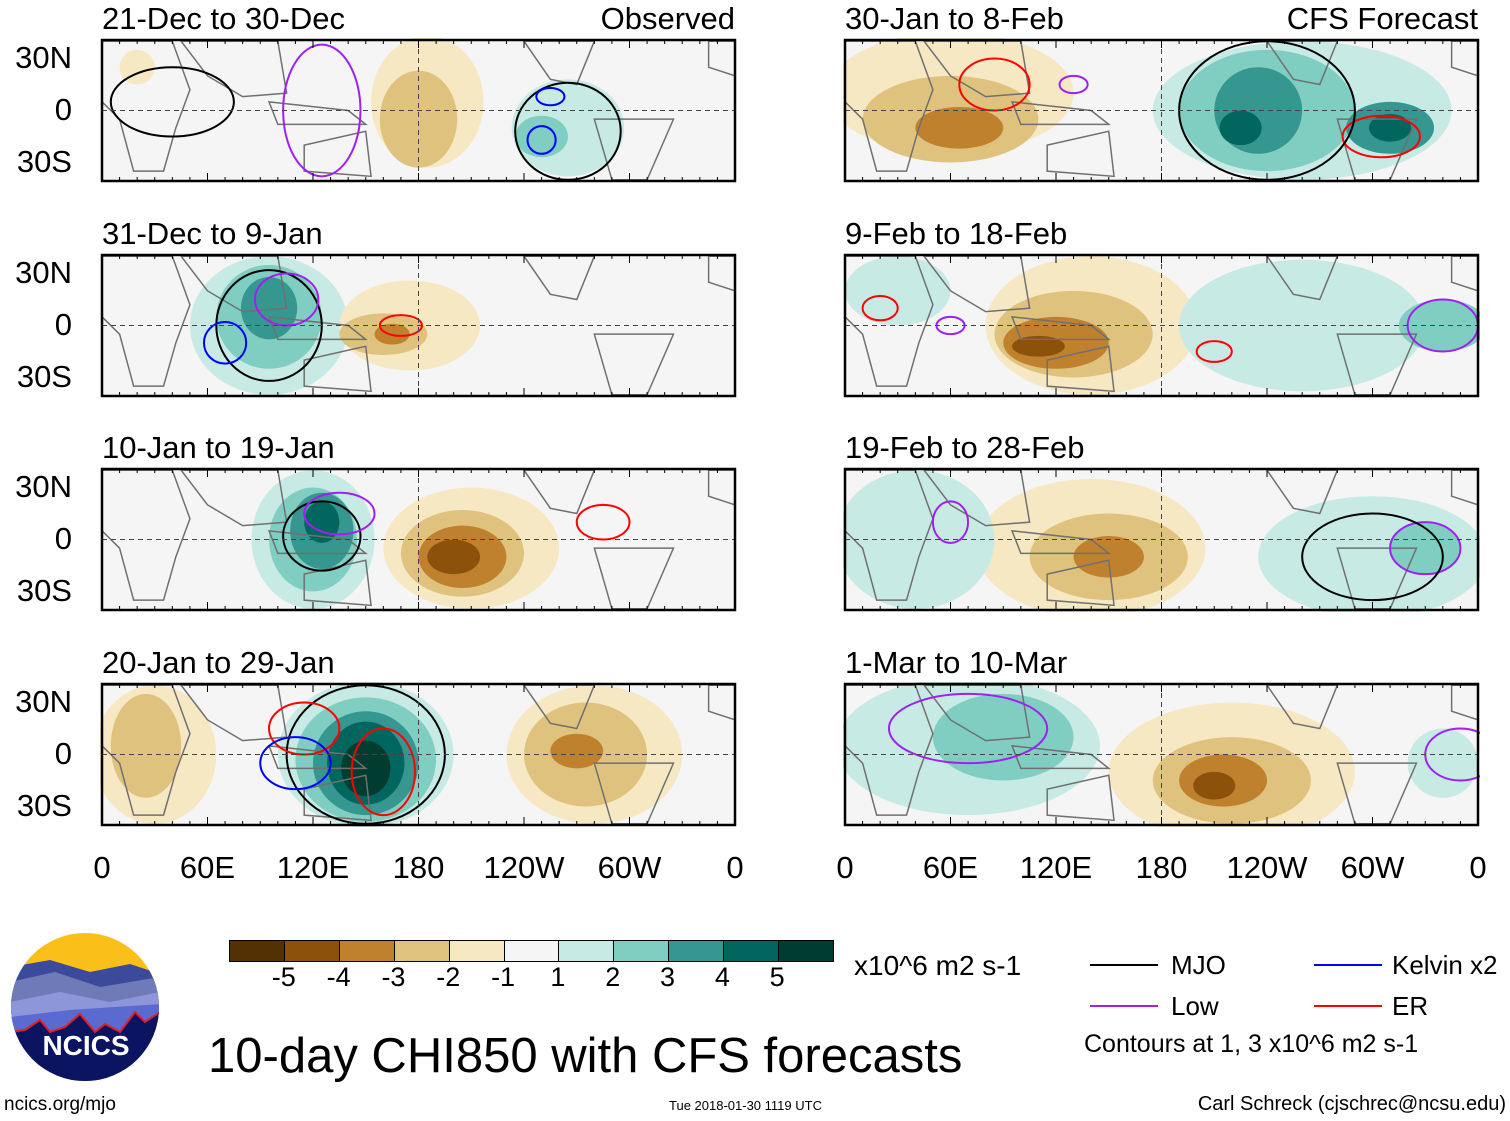 This screenshot has height=1121, width=1510. What do you see at coordinates (668, 977) in the screenshot?
I see `colorbar-label: 3` at bounding box center [668, 977].